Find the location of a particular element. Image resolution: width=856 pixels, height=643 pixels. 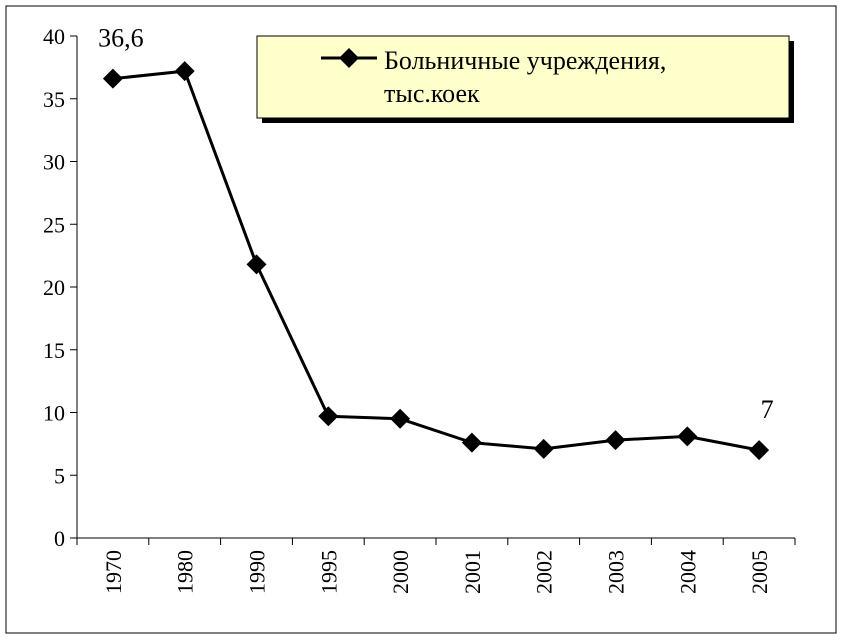

x-tick-label: 2004 is located at coordinates (687, 572).